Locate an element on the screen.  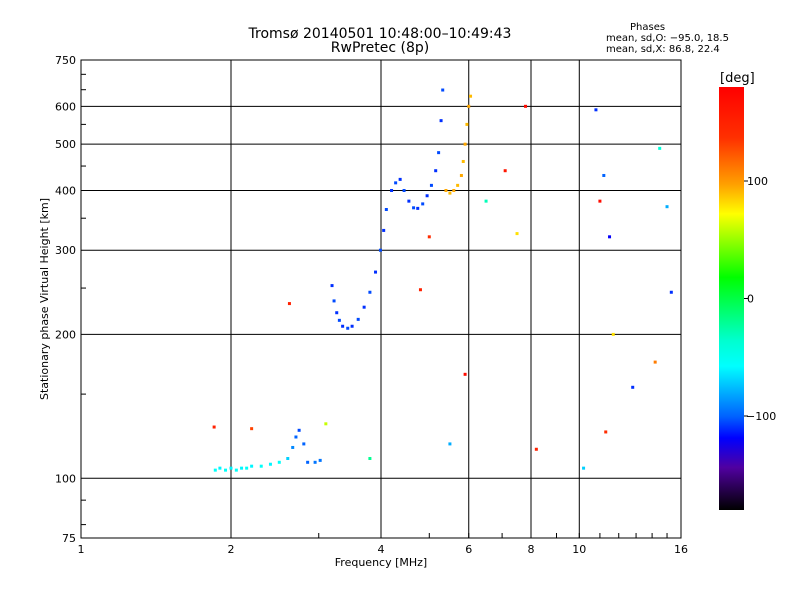
x-tick-label: 1 is located at coordinates (81, 549).